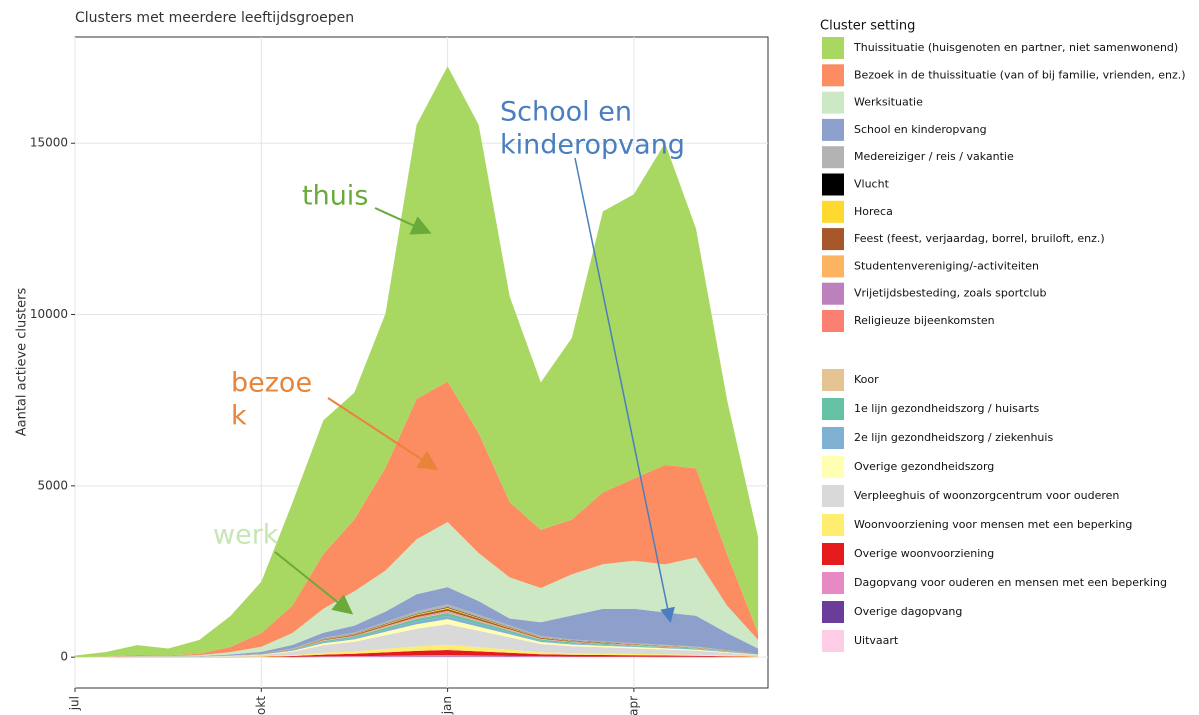 This screenshot has width=1199, height=715. What do you see at coordinates (239, 416) in the screenshot?
I see `annotation: k` at bounding box center [239, 416].